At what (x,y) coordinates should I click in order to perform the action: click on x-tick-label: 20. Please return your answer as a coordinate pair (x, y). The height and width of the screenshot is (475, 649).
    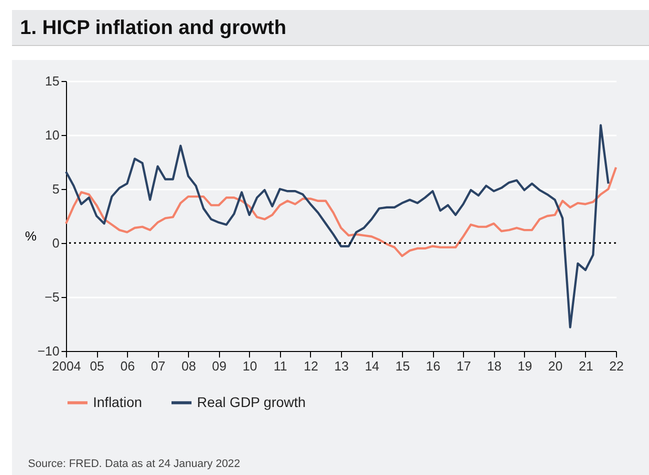
    Looking at the image, I should click on (555, 366).